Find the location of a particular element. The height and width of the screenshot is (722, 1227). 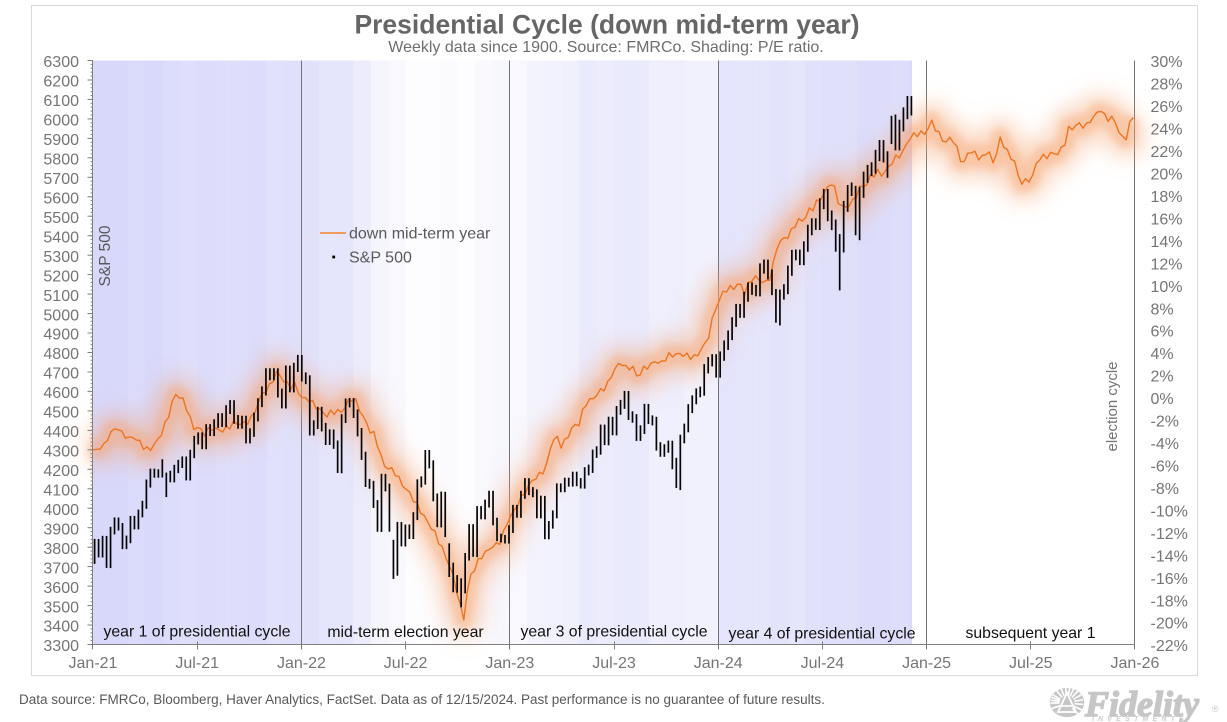

svg-text: -10% is located at coordinates (1169, 511).